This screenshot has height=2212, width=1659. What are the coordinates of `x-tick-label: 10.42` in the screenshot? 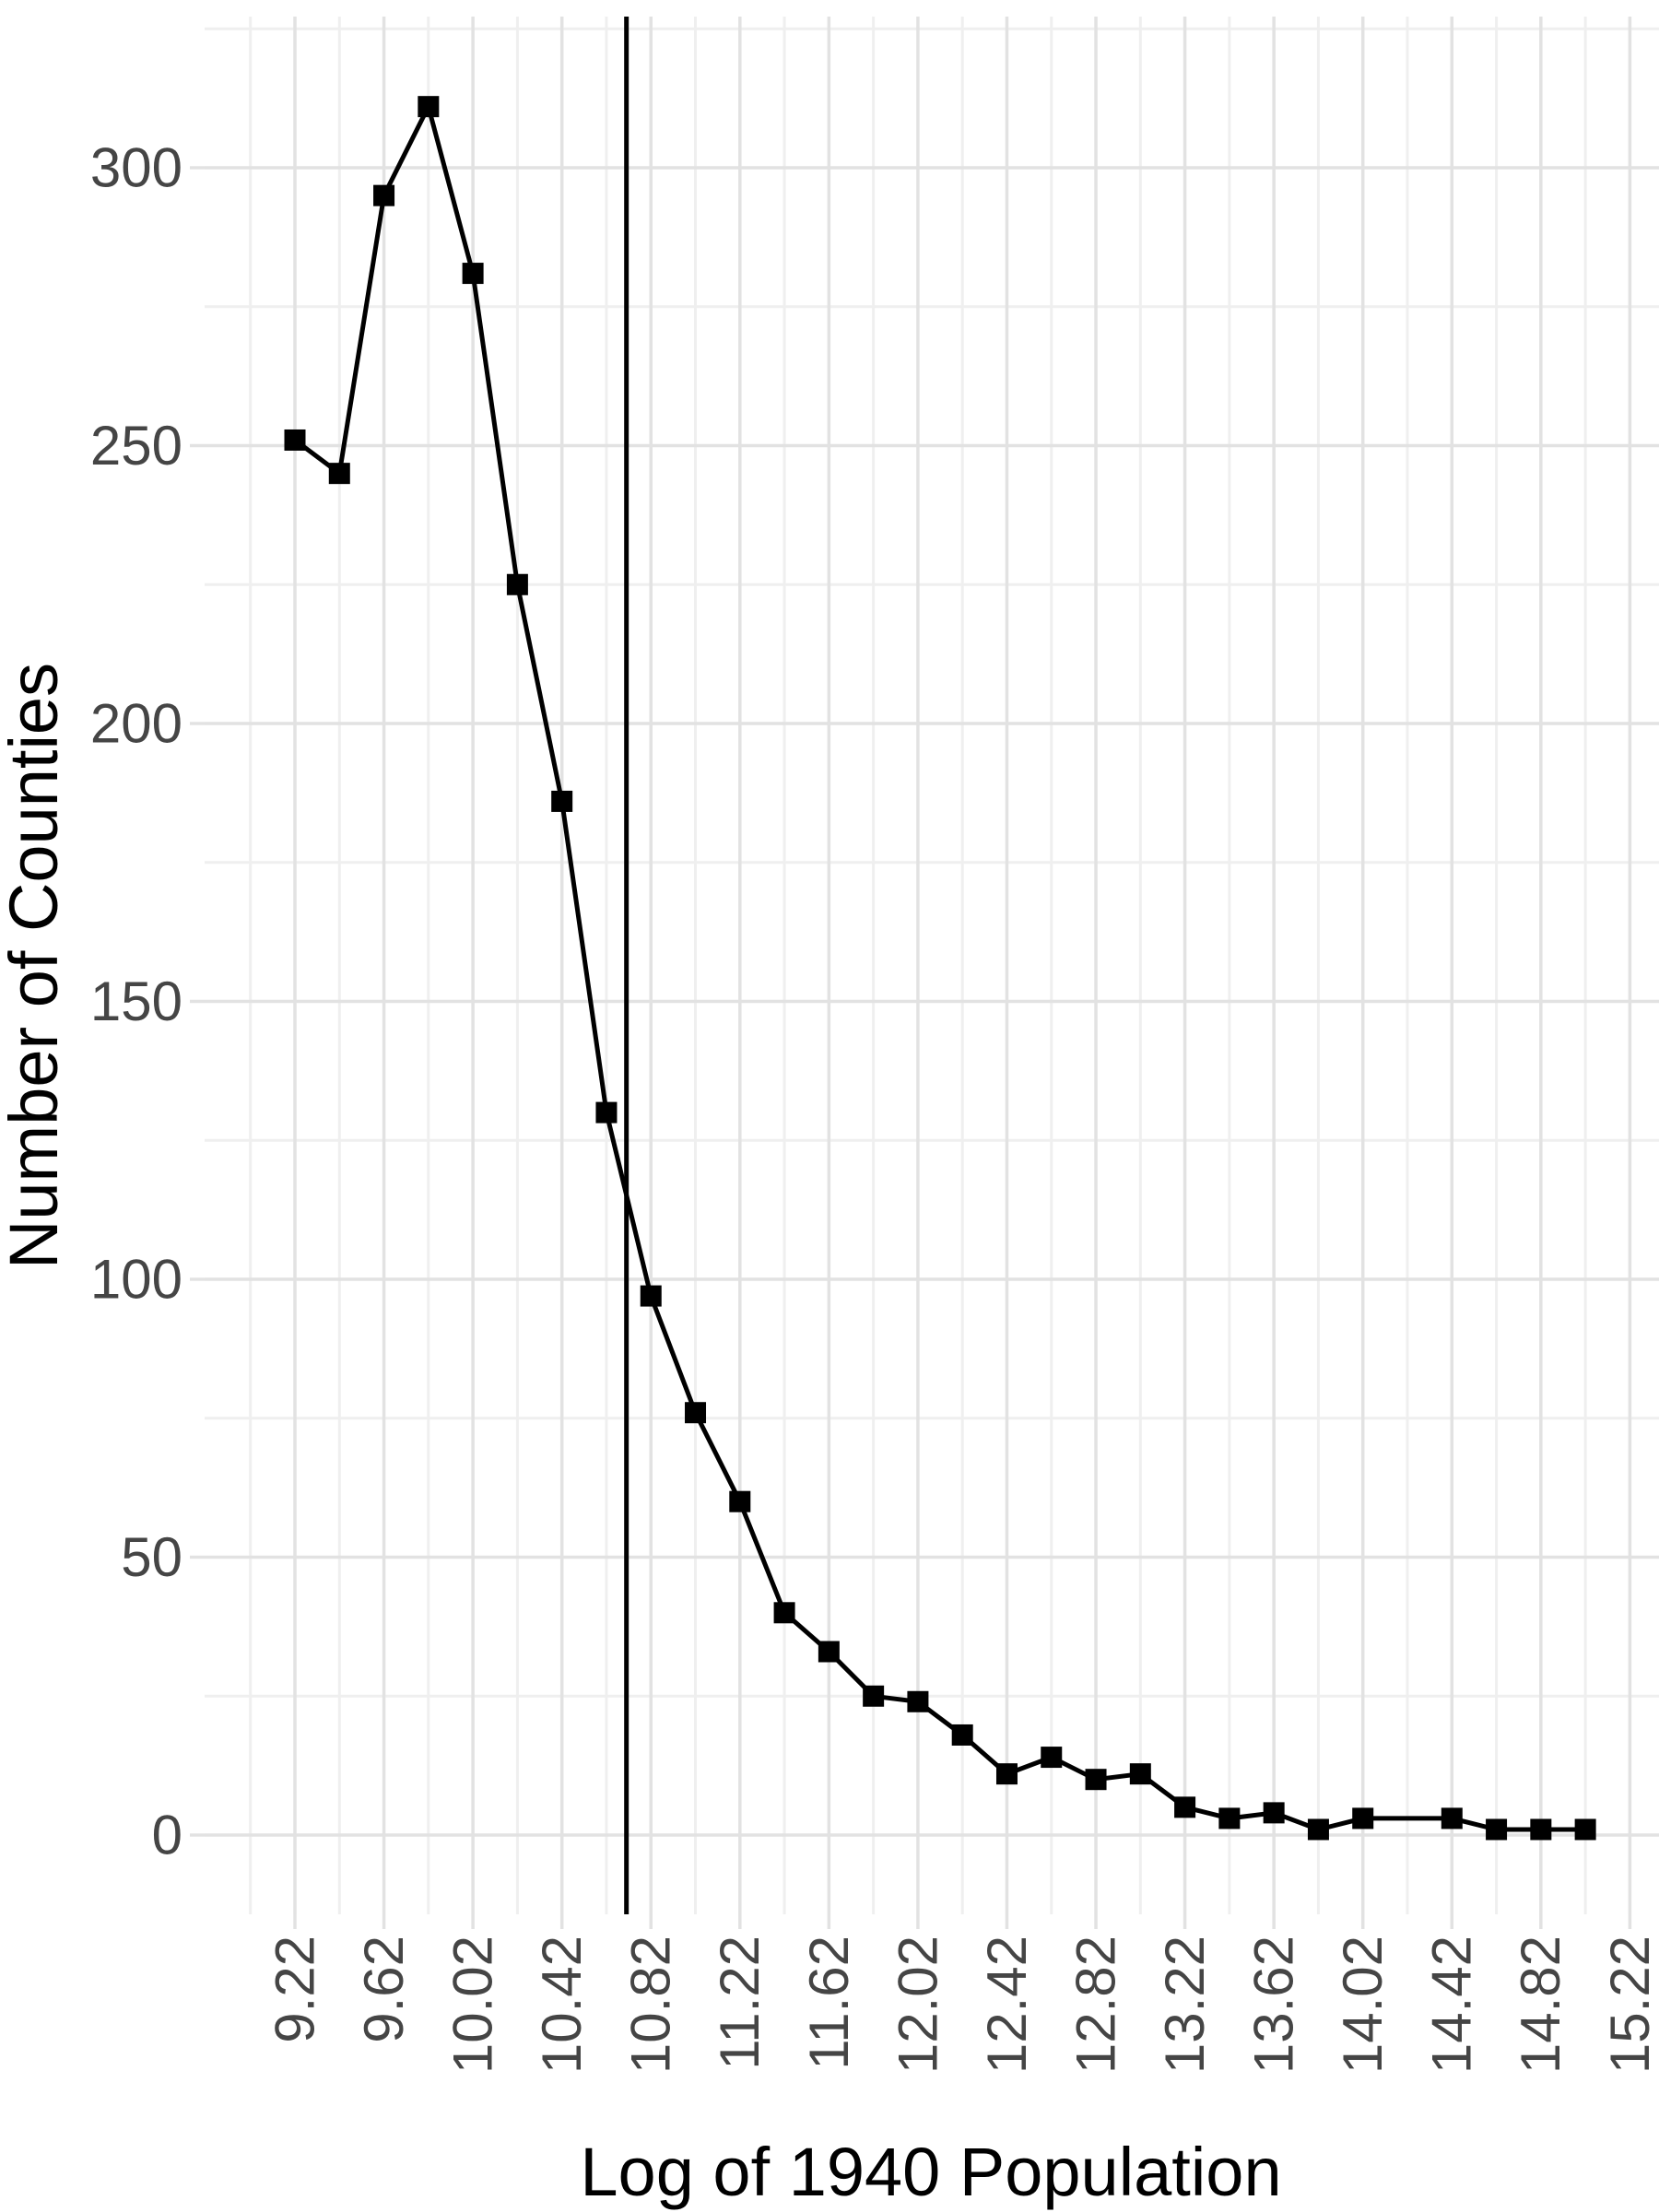 It's located at (562, 2005).